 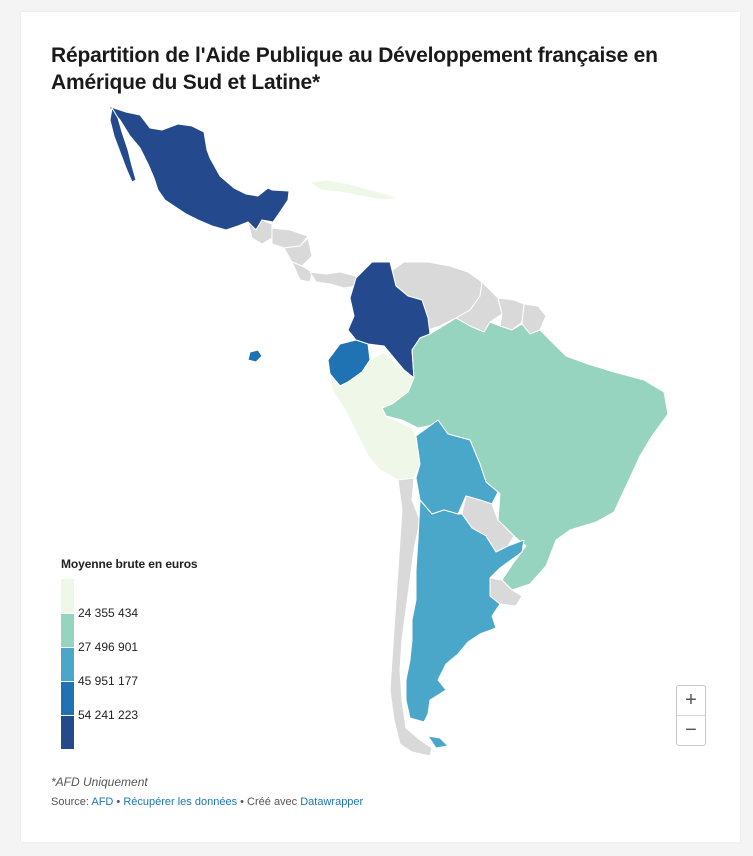 What do you see at coordinates (332, 802) in the screenshot?
I see `datawrapper-link: Datawrapper` at bounding box center [332, 802].